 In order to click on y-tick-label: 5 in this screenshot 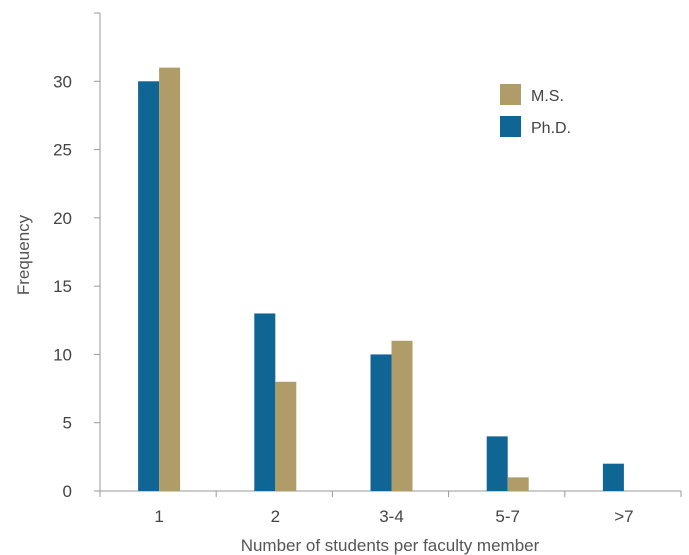, I will do `click(67, 423)`.